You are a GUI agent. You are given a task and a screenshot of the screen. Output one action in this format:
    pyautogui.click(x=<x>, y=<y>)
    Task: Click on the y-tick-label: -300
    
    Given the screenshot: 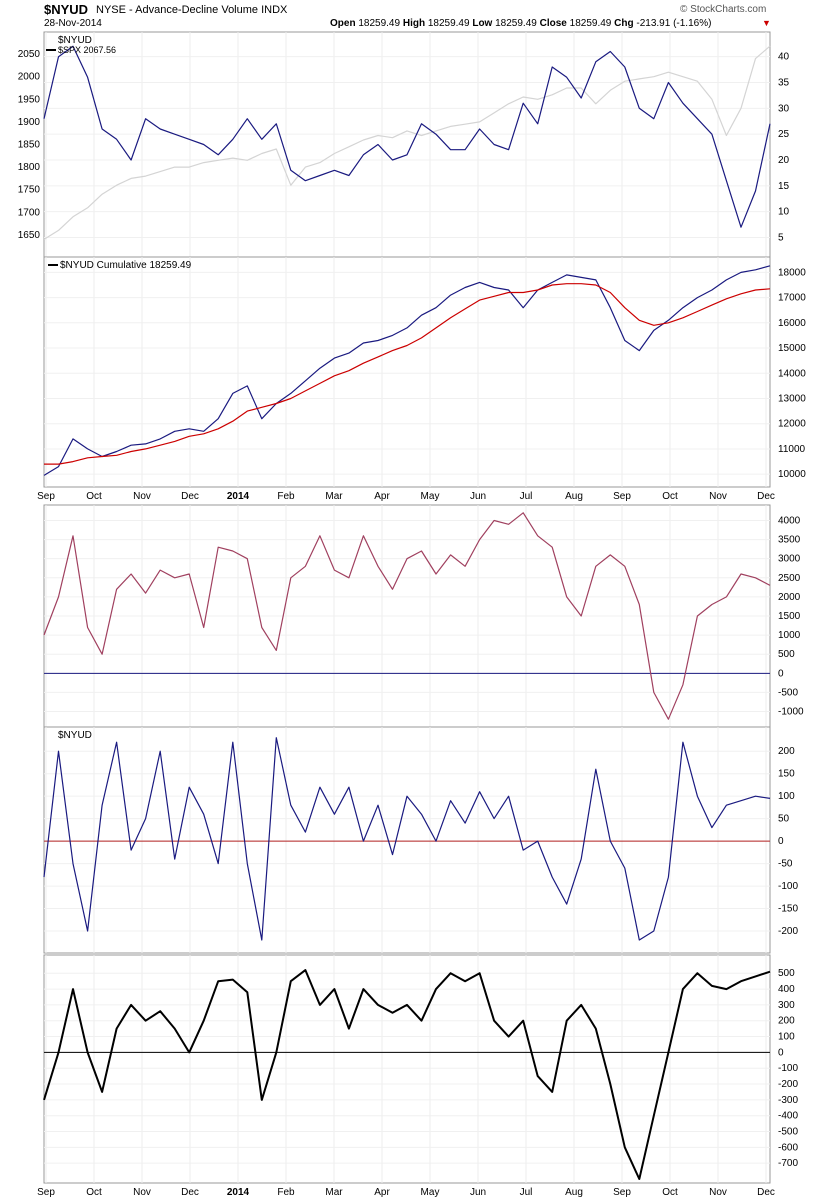 What is the action you would take?
    pyautogui.click(x=788, y=1100)
    